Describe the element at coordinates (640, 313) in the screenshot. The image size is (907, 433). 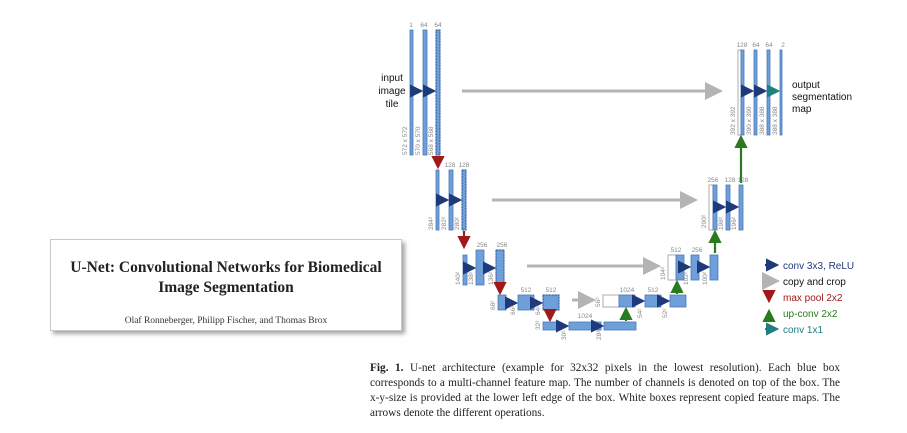
I see `l4-dec-size-2: 54²` at that location.